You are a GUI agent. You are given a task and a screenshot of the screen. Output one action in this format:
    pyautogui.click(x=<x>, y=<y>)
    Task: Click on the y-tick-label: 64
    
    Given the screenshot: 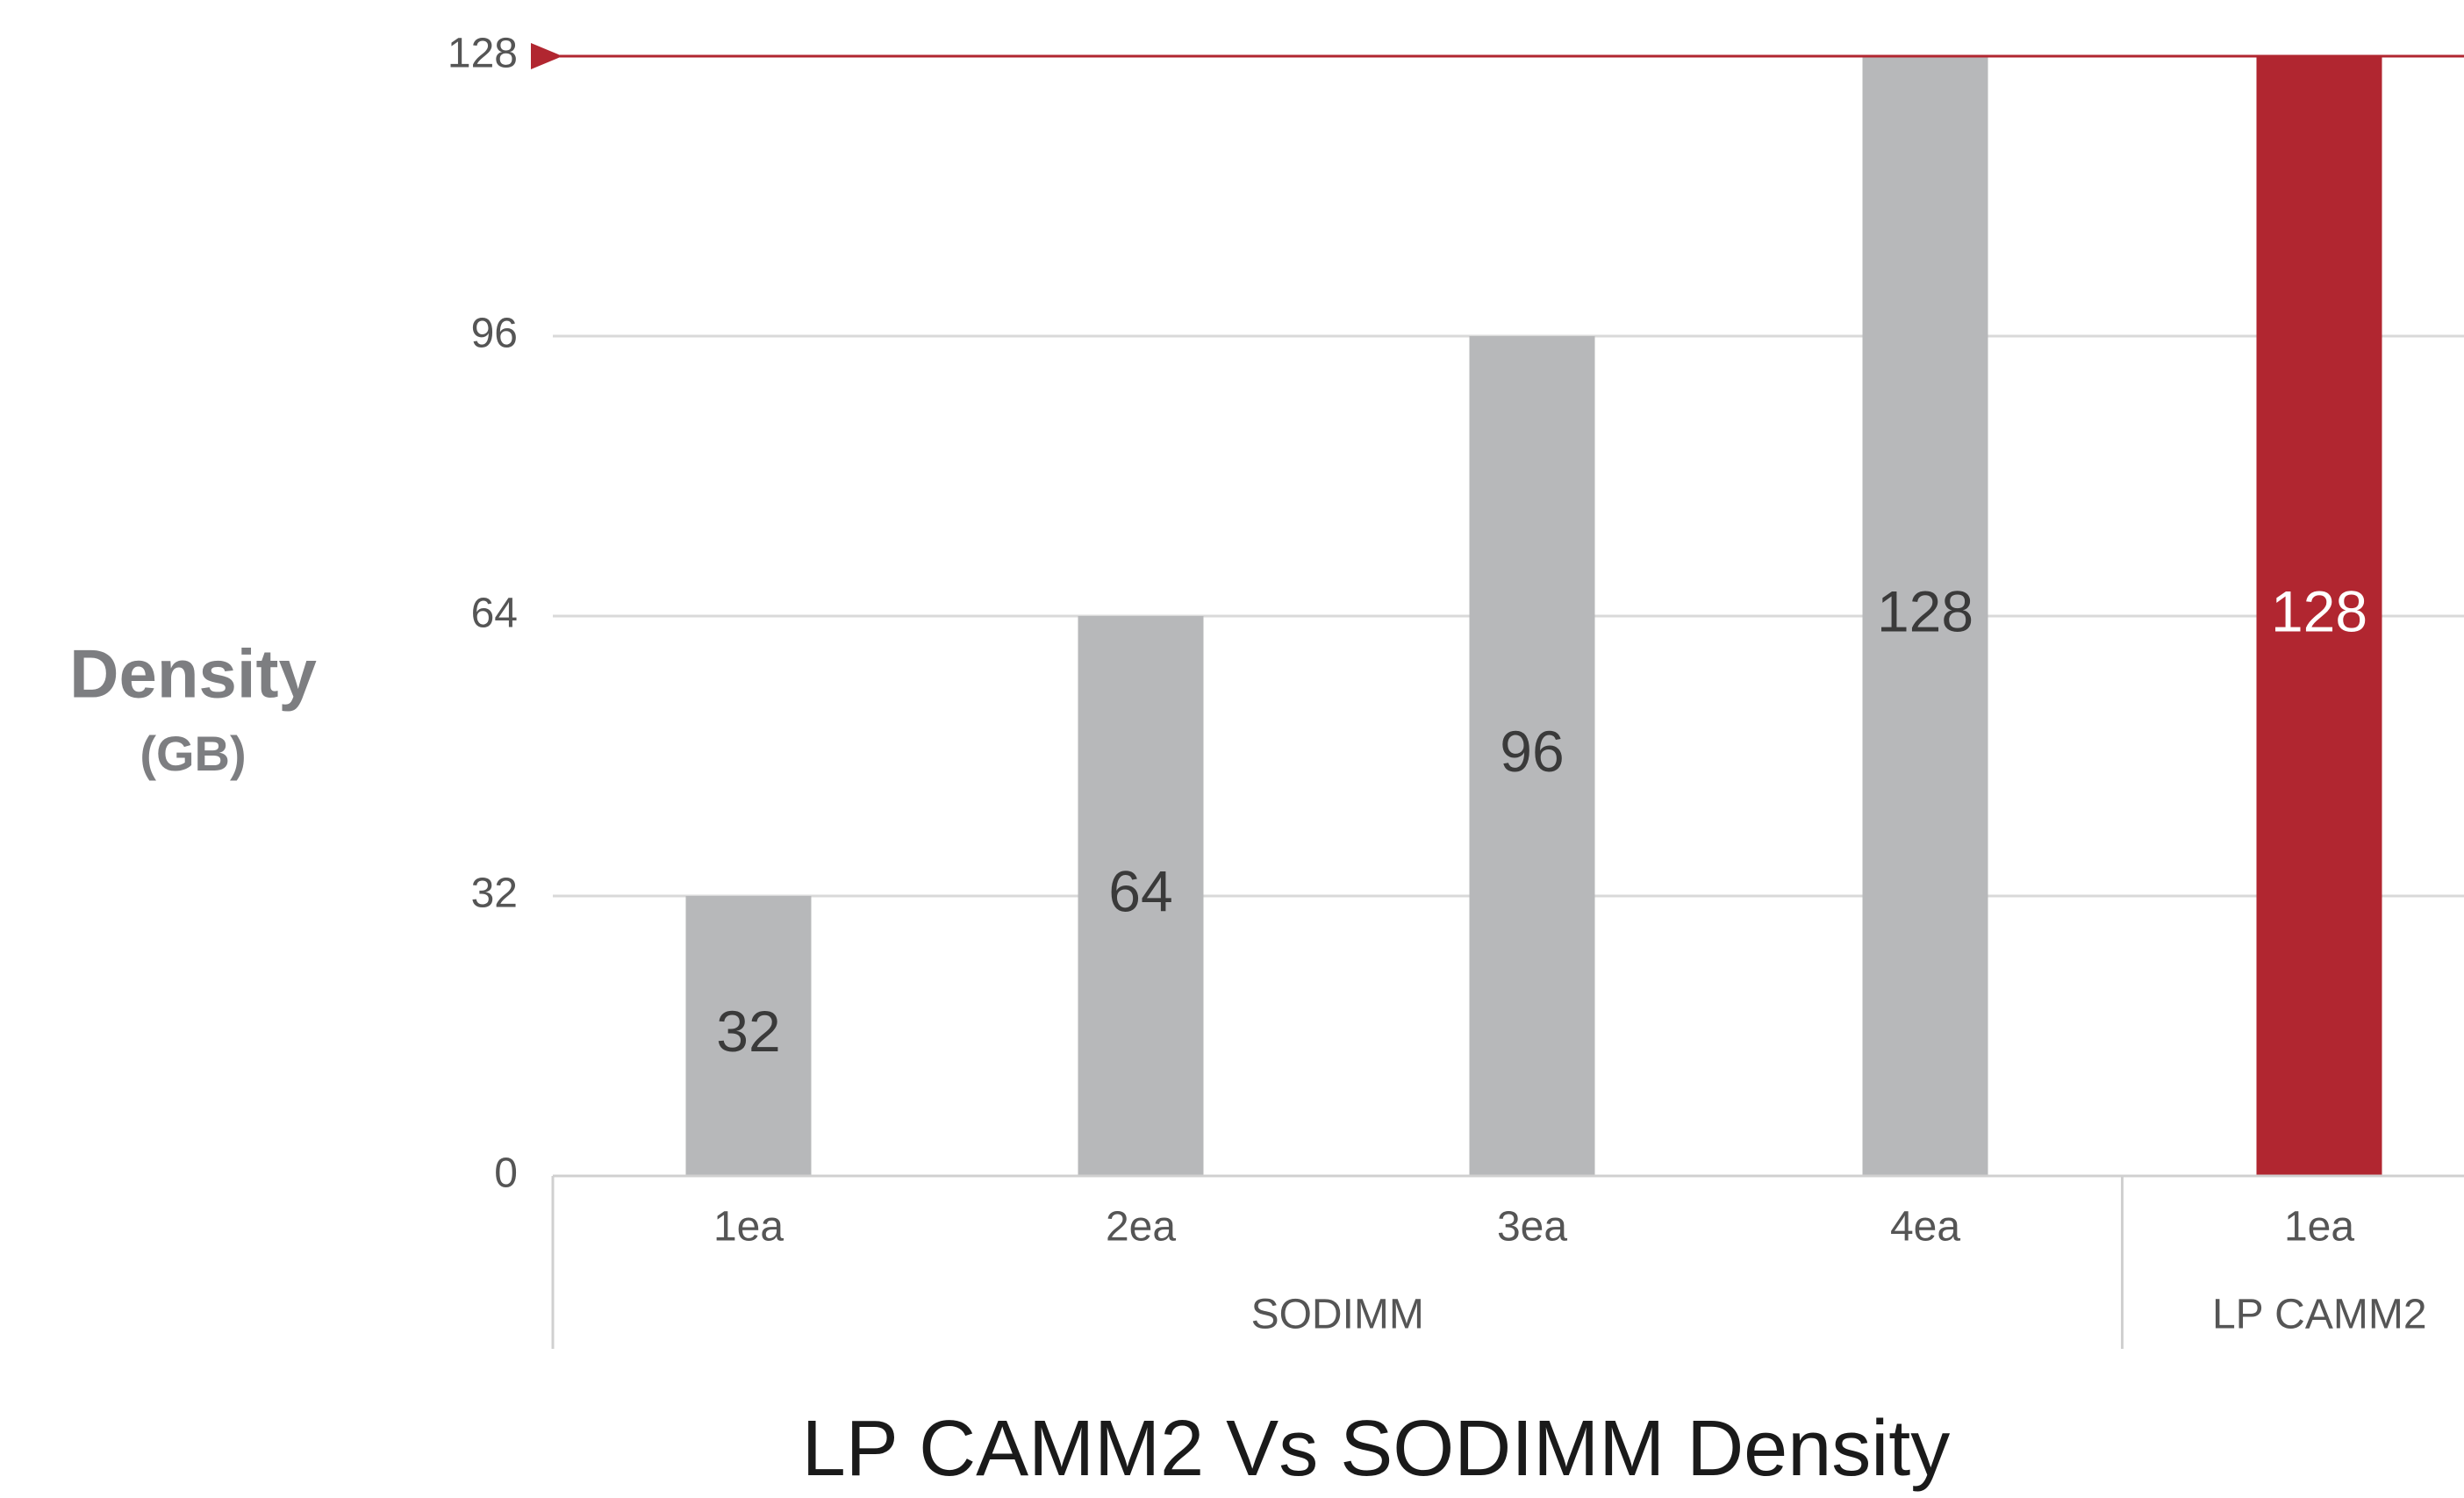 What is the action you would take?
    pyautogui.click(x=494, y=614)
    